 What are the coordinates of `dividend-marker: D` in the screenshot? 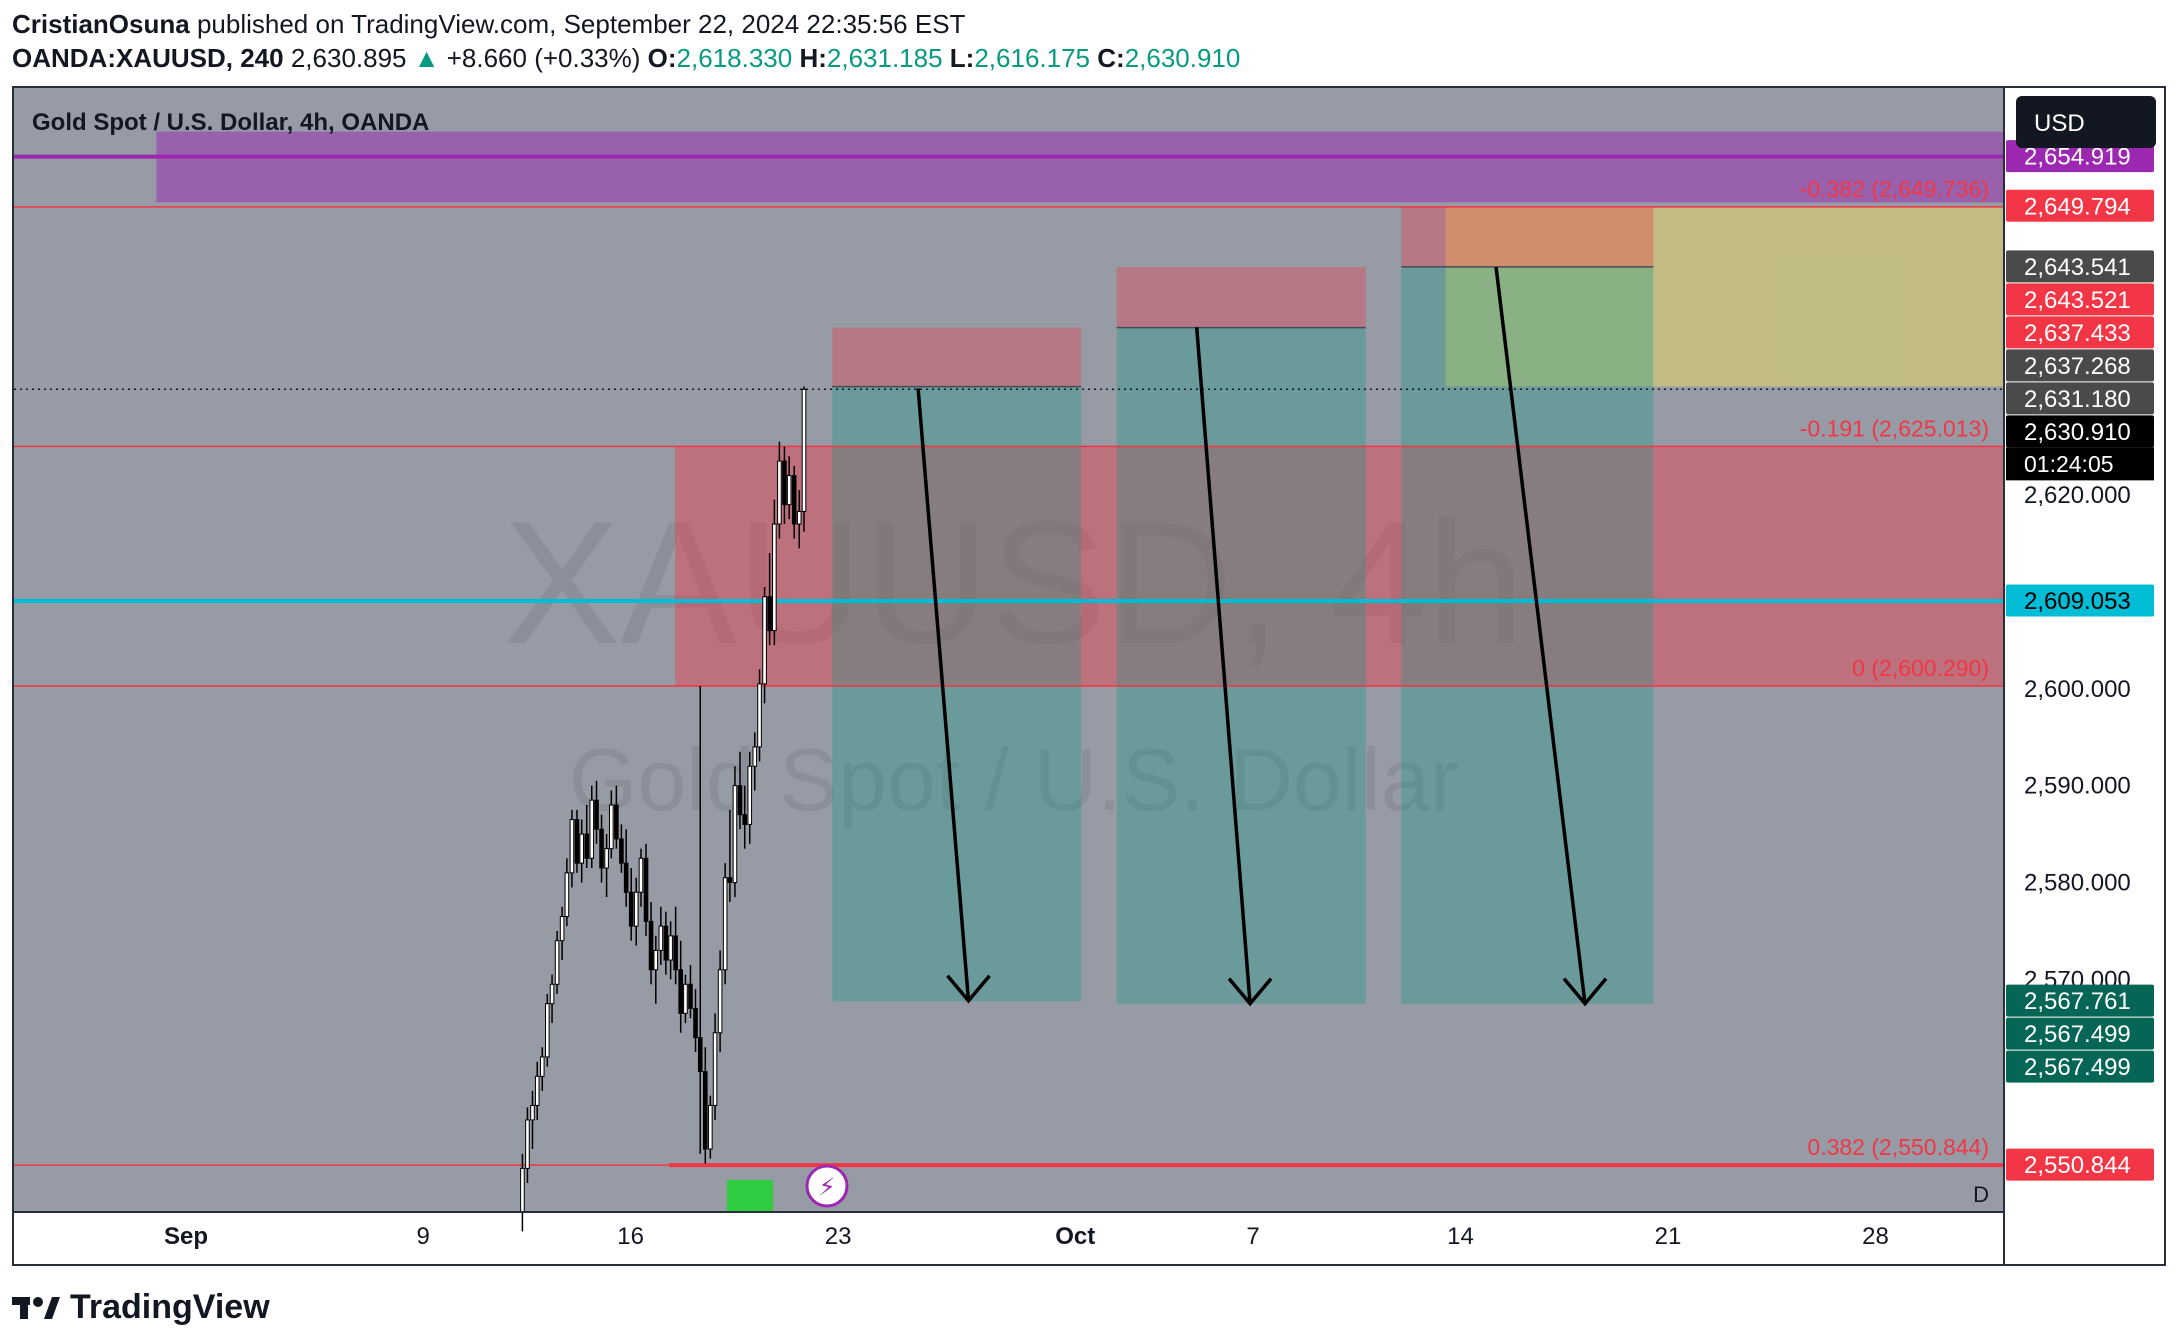 It's located at (1981, 1194).